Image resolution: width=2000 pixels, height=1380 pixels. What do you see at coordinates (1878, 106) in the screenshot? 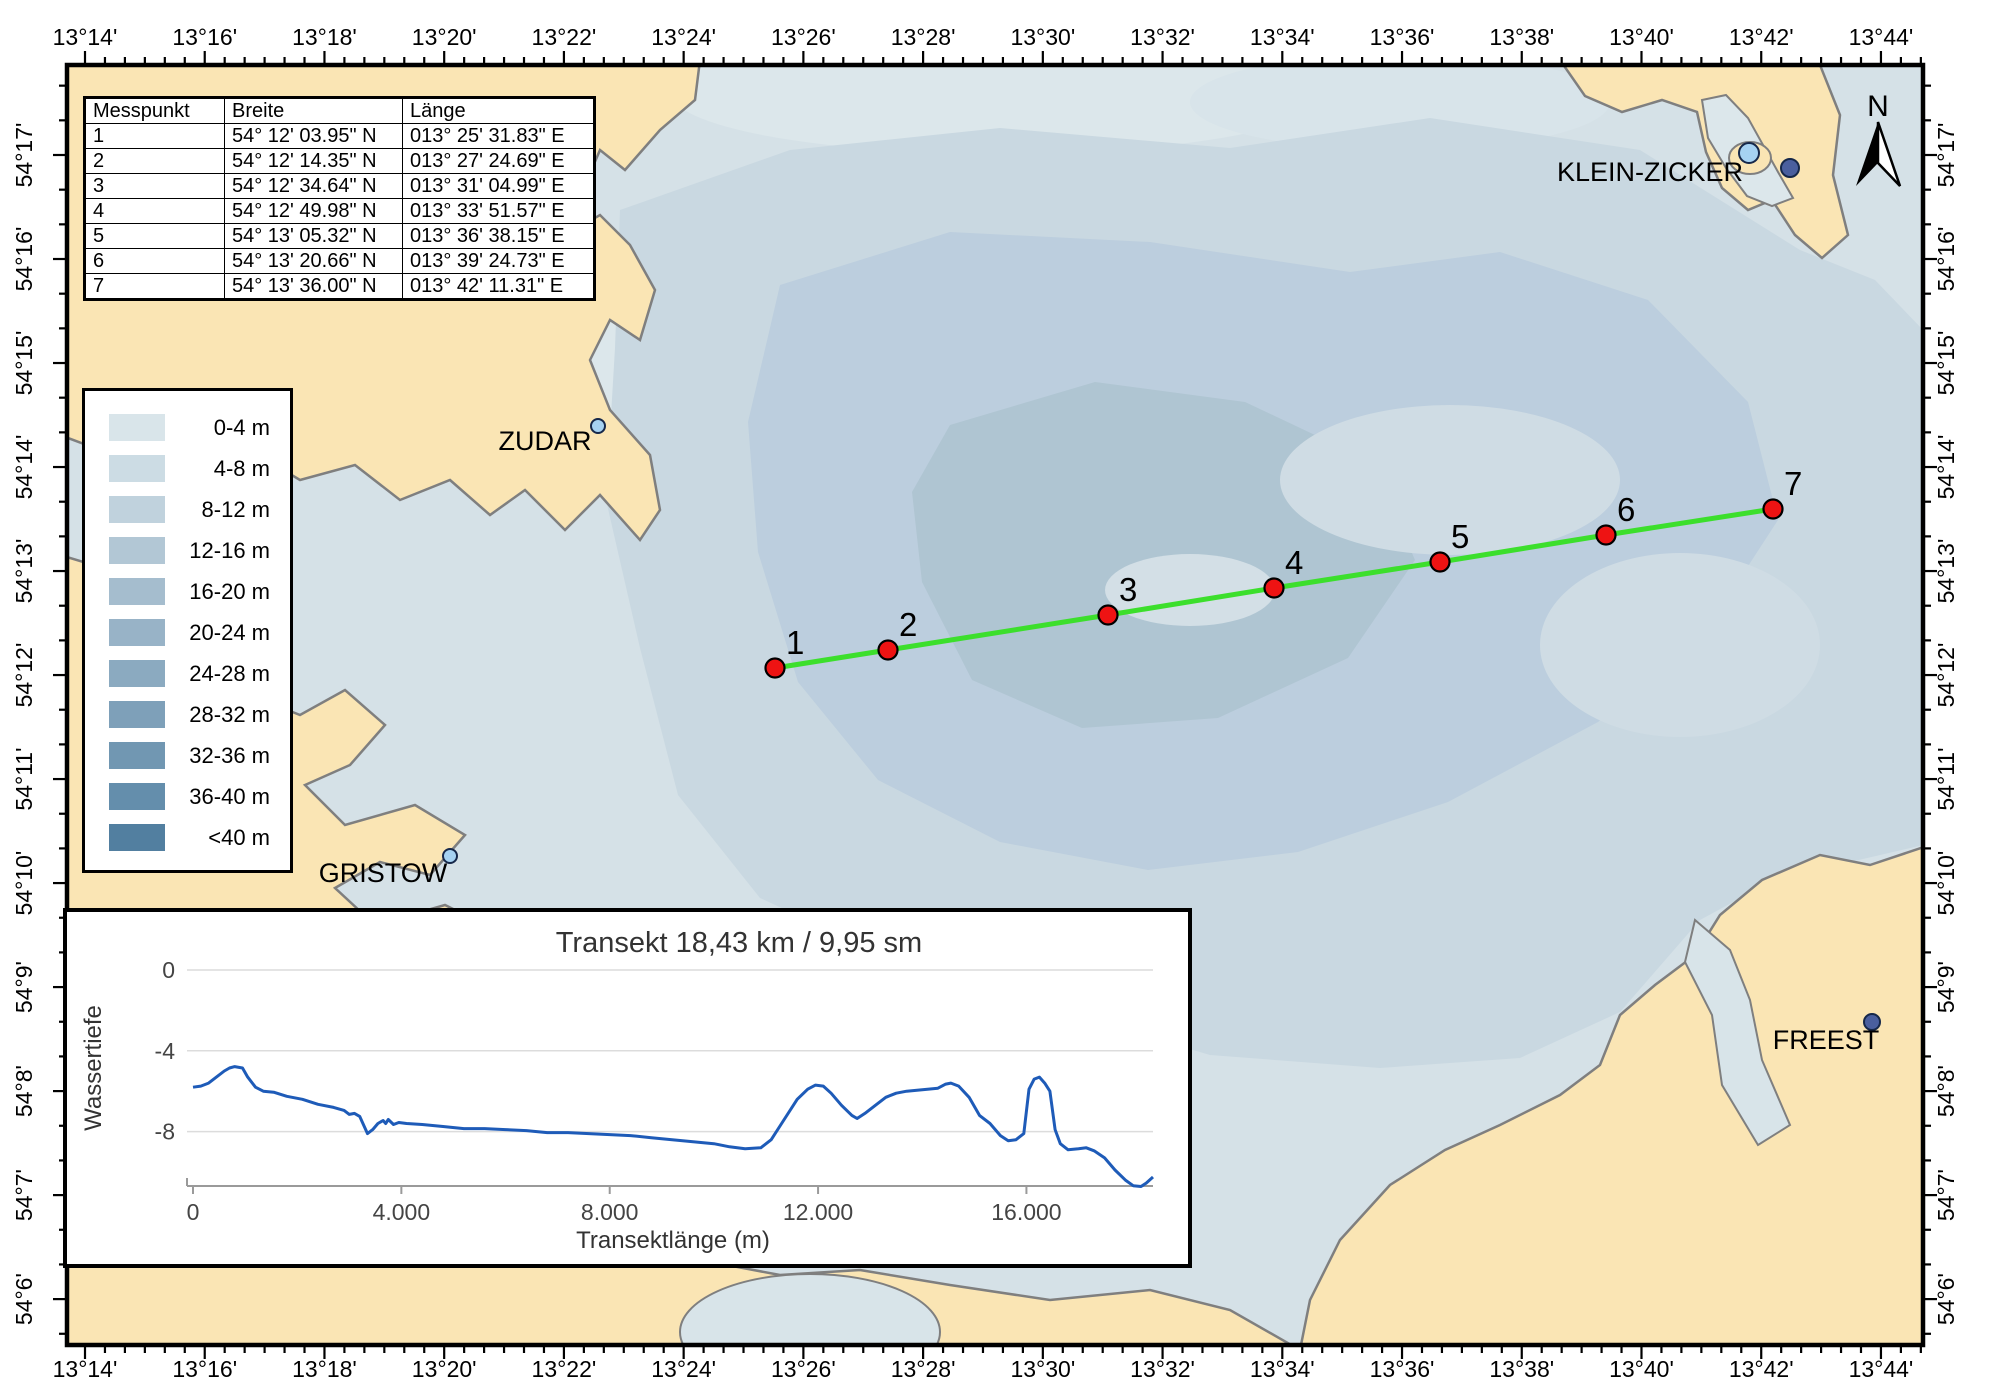
I see `north-arrow-label: N` at bounding box center [1878, 106].